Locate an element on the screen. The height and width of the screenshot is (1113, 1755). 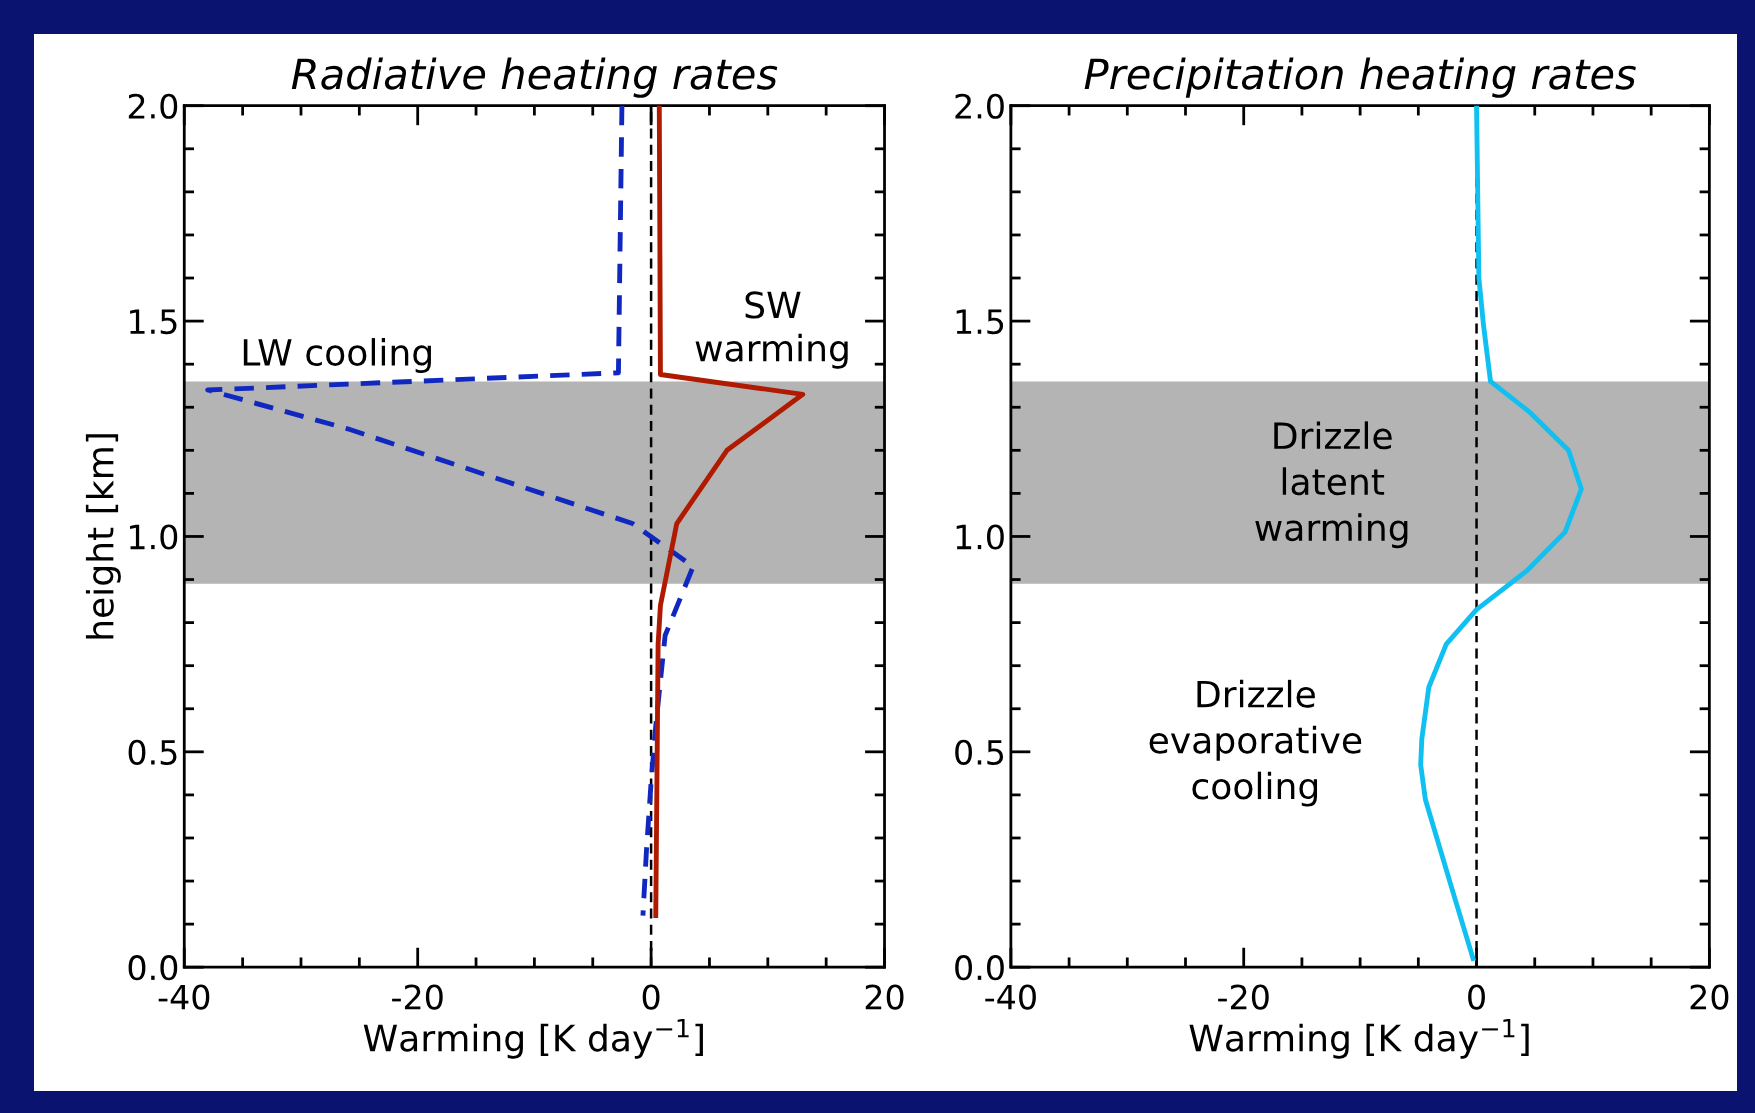
chart-title: Radiative heating rates is located at coordinates (534, 77).